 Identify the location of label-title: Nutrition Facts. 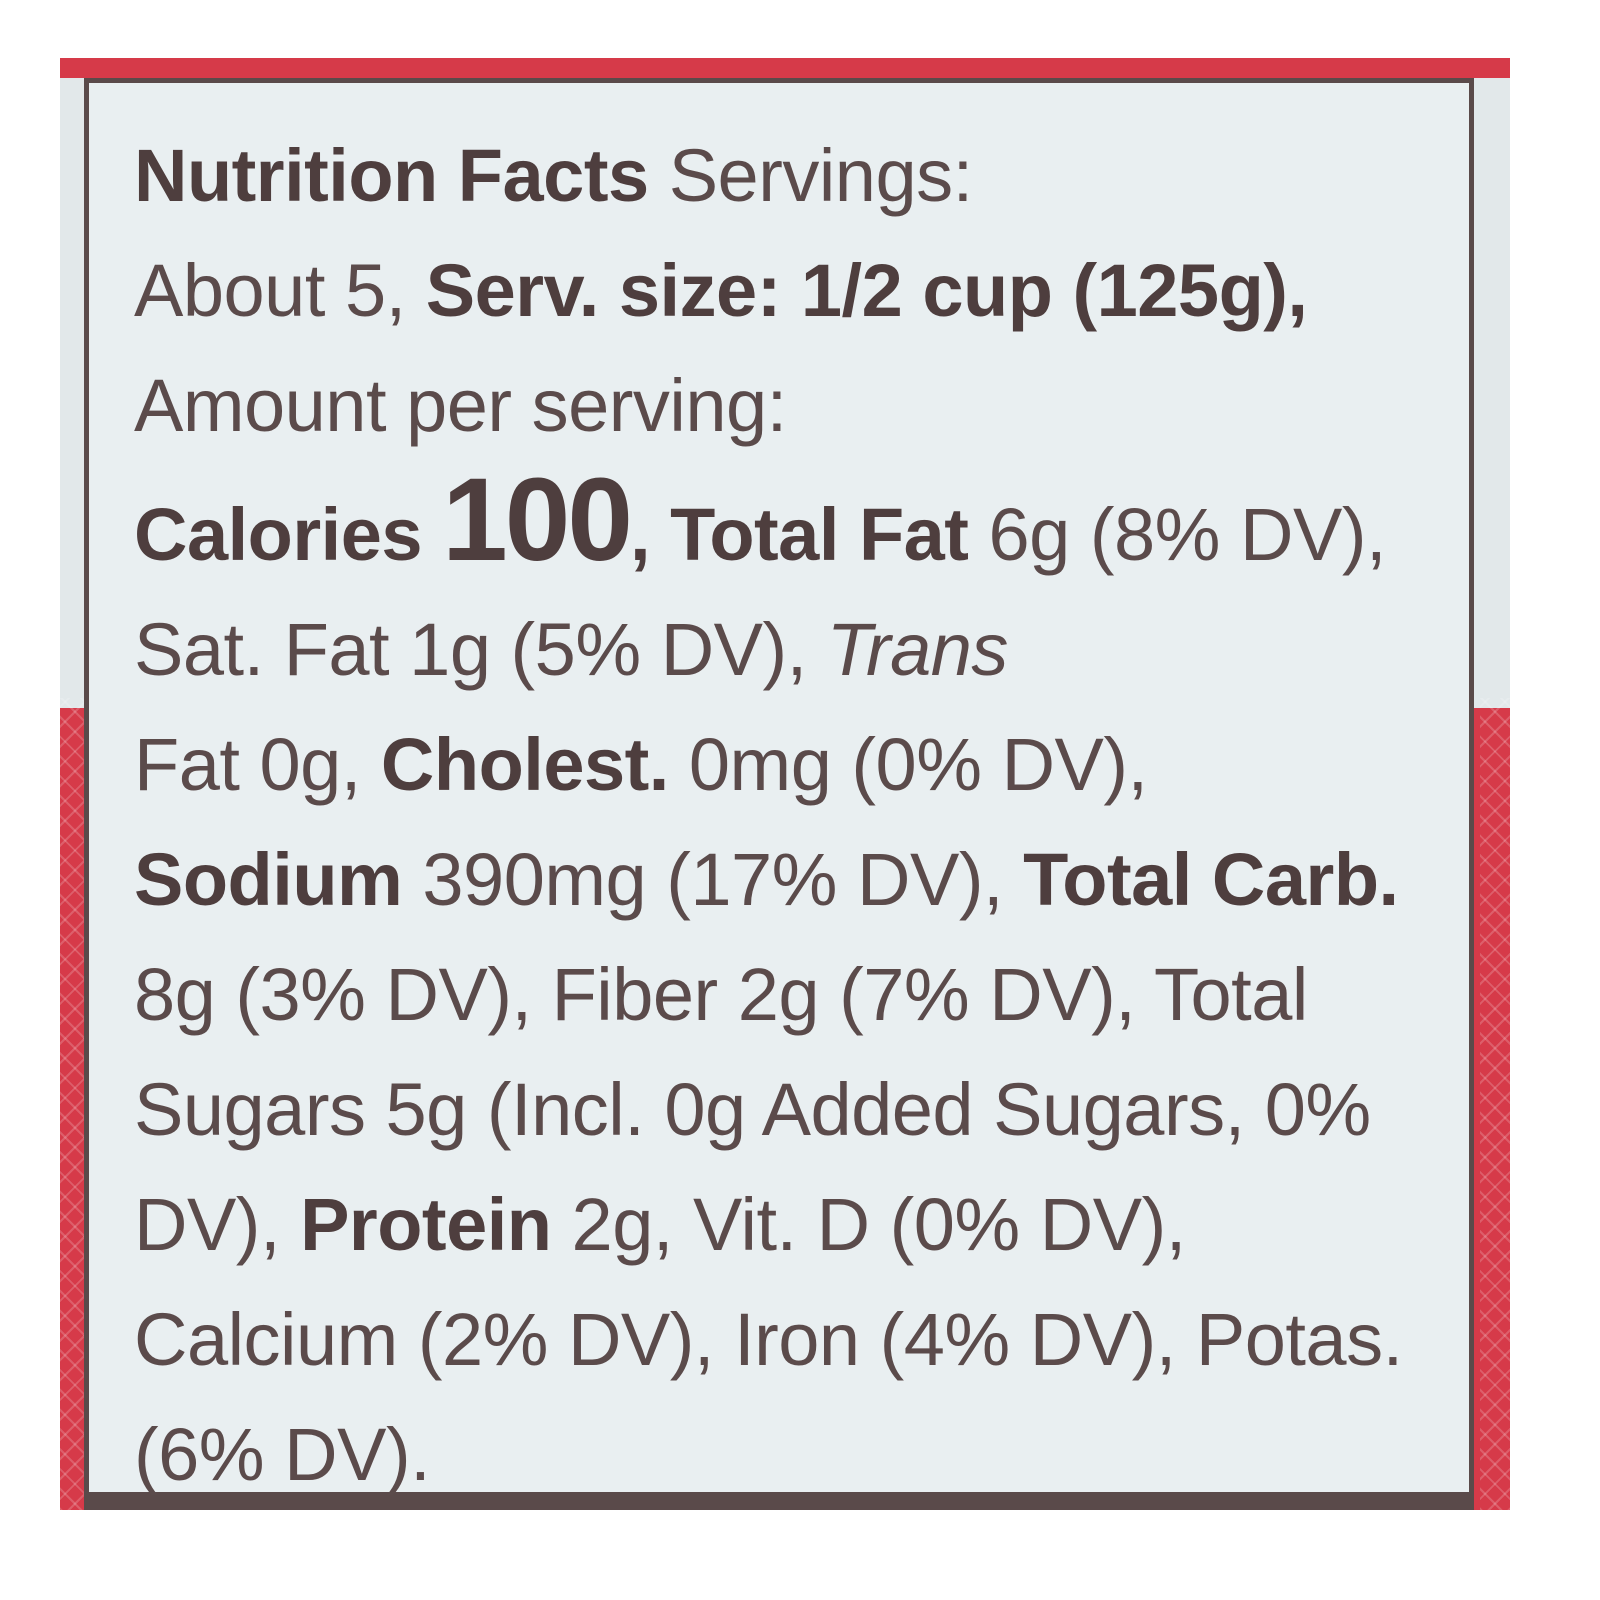
(391, 175).